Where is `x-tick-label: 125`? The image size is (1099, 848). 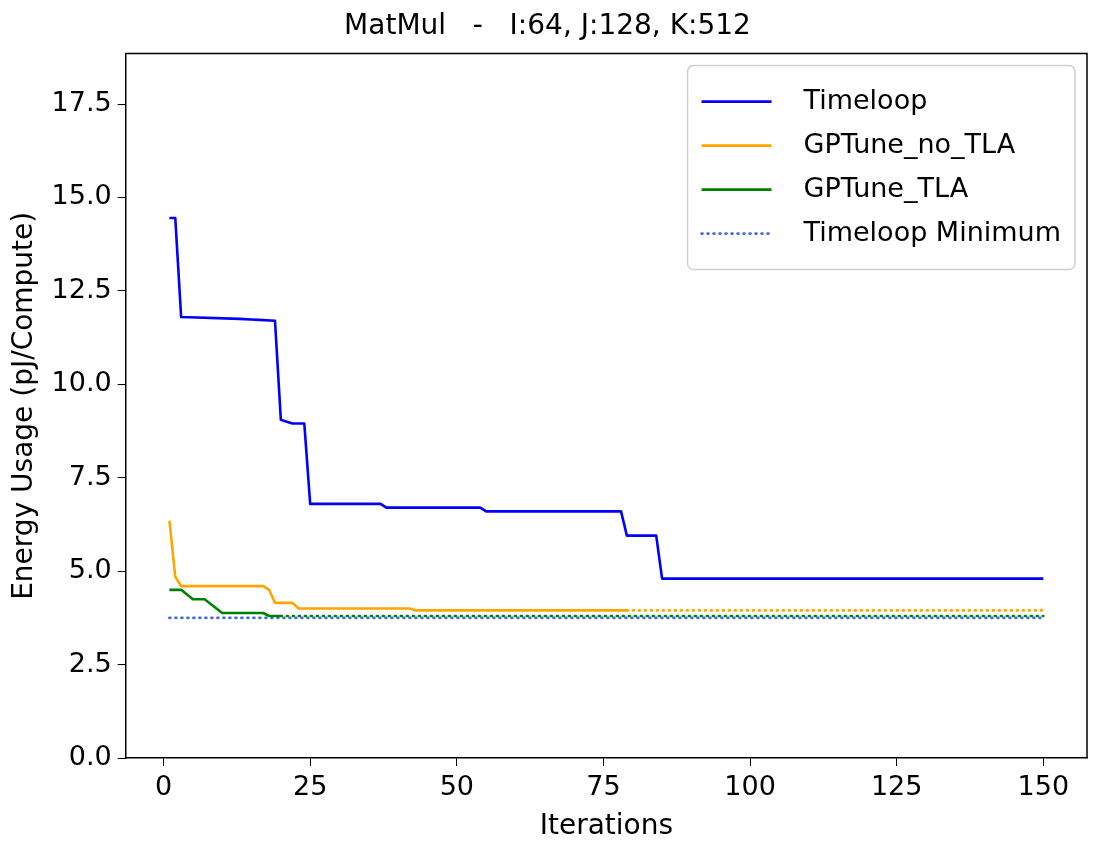
x-tick-label: 125 is located at coordinates (896, 786).